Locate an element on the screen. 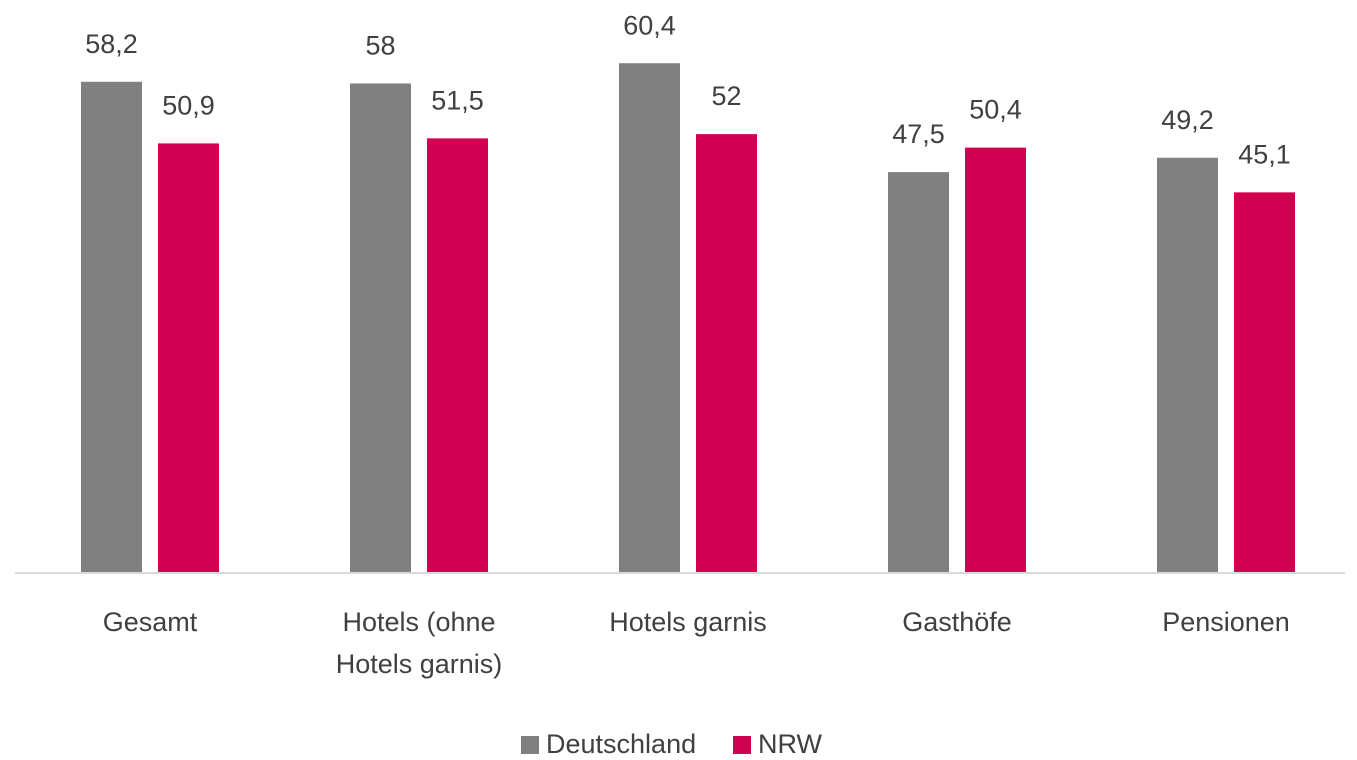 This screenshot has height=760, width=1357. legend-label: Deutschland is located at coordinates (621, 744).